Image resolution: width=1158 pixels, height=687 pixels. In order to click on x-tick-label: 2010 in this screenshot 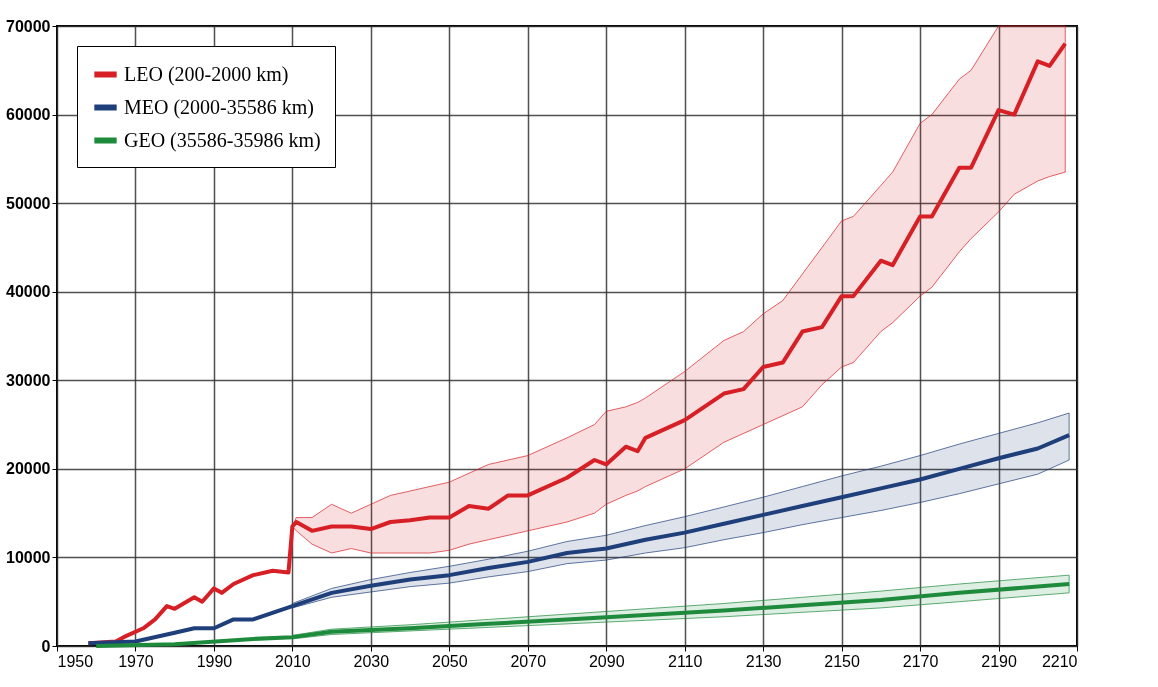, I will do `click(293, 661)`.